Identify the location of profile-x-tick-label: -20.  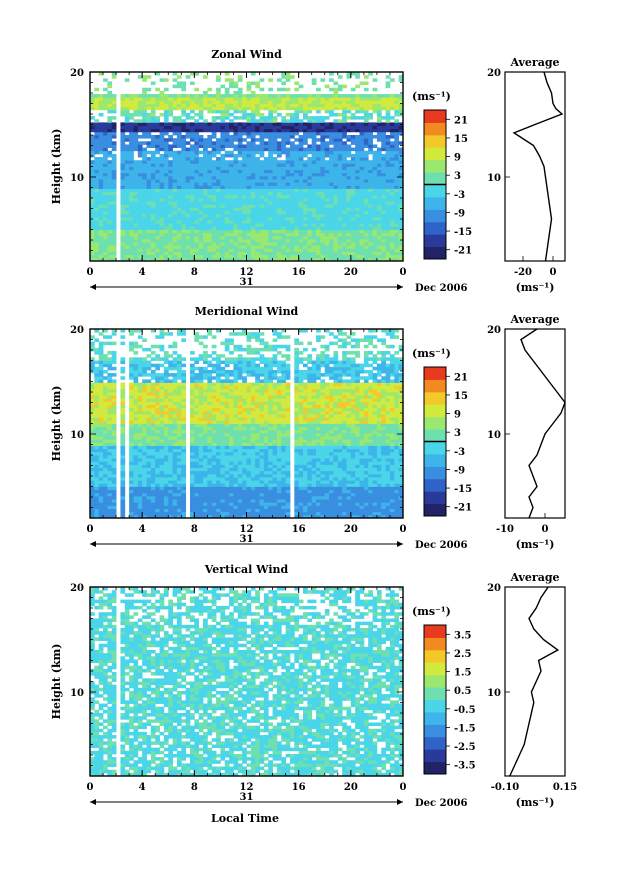
(523, 272).